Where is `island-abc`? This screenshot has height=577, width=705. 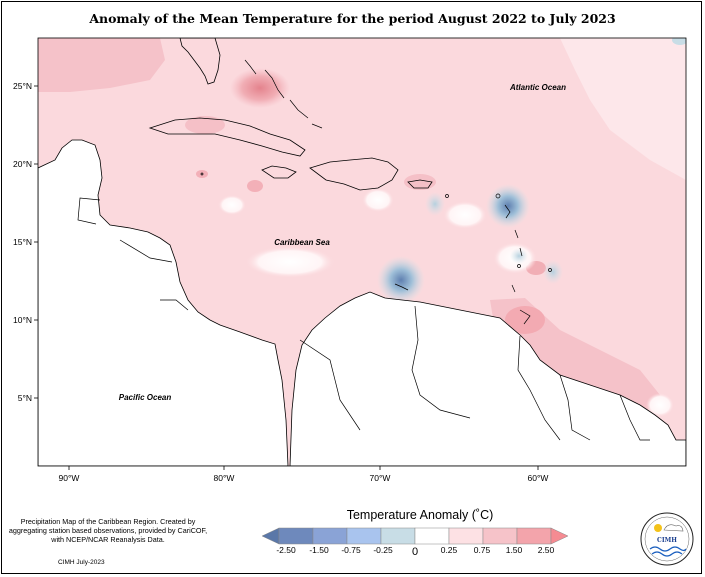 island-abc is located at coordinates (401, 287).